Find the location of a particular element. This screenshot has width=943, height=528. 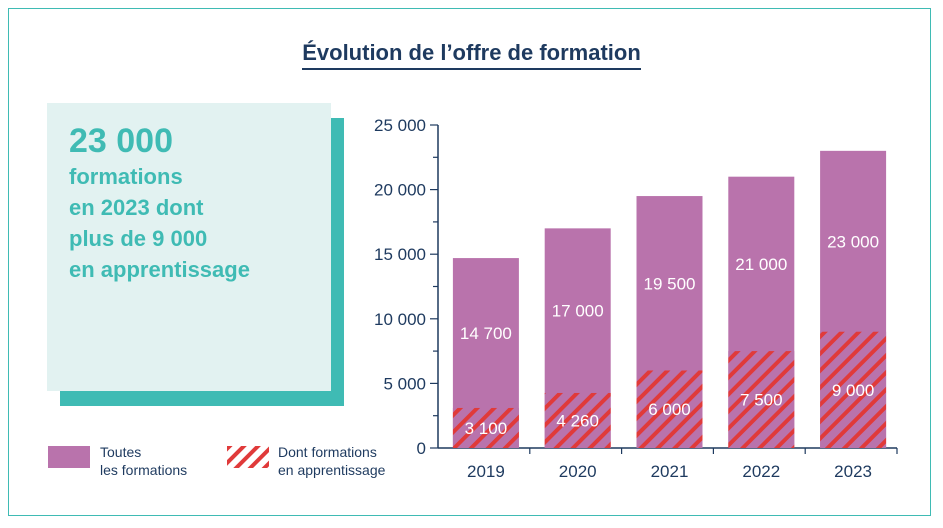

bar-apprentissage-2019 is located at coordinates (485, 427).